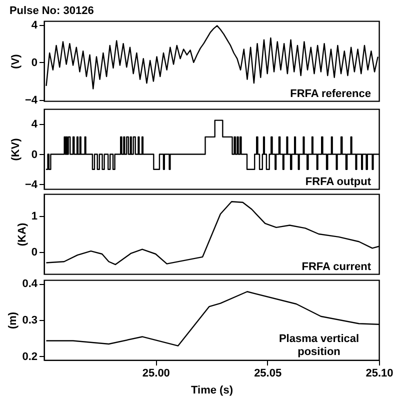  I want to click on y-tick-label: 1, so click(34, 216).